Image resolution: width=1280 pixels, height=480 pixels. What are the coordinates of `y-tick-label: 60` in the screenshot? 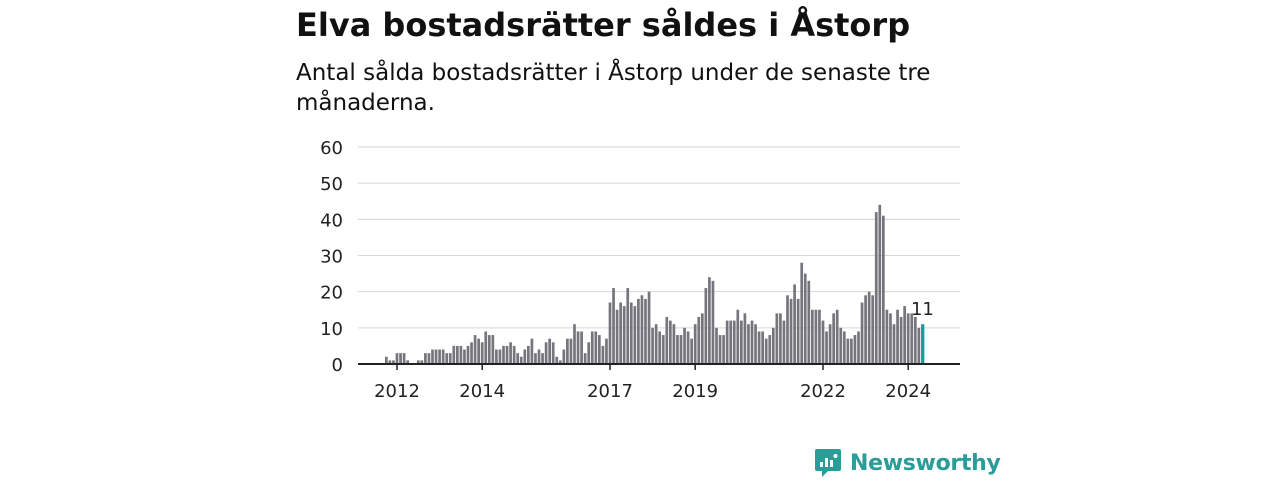 It's located at (331, 148).